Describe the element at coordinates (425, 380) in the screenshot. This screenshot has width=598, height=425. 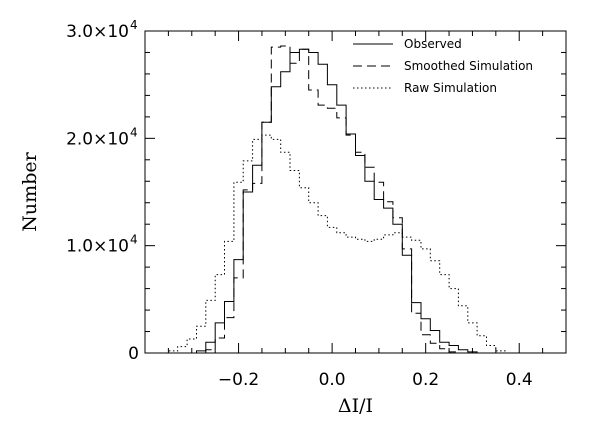
I see `x-tick-label: 0.2` at that location.